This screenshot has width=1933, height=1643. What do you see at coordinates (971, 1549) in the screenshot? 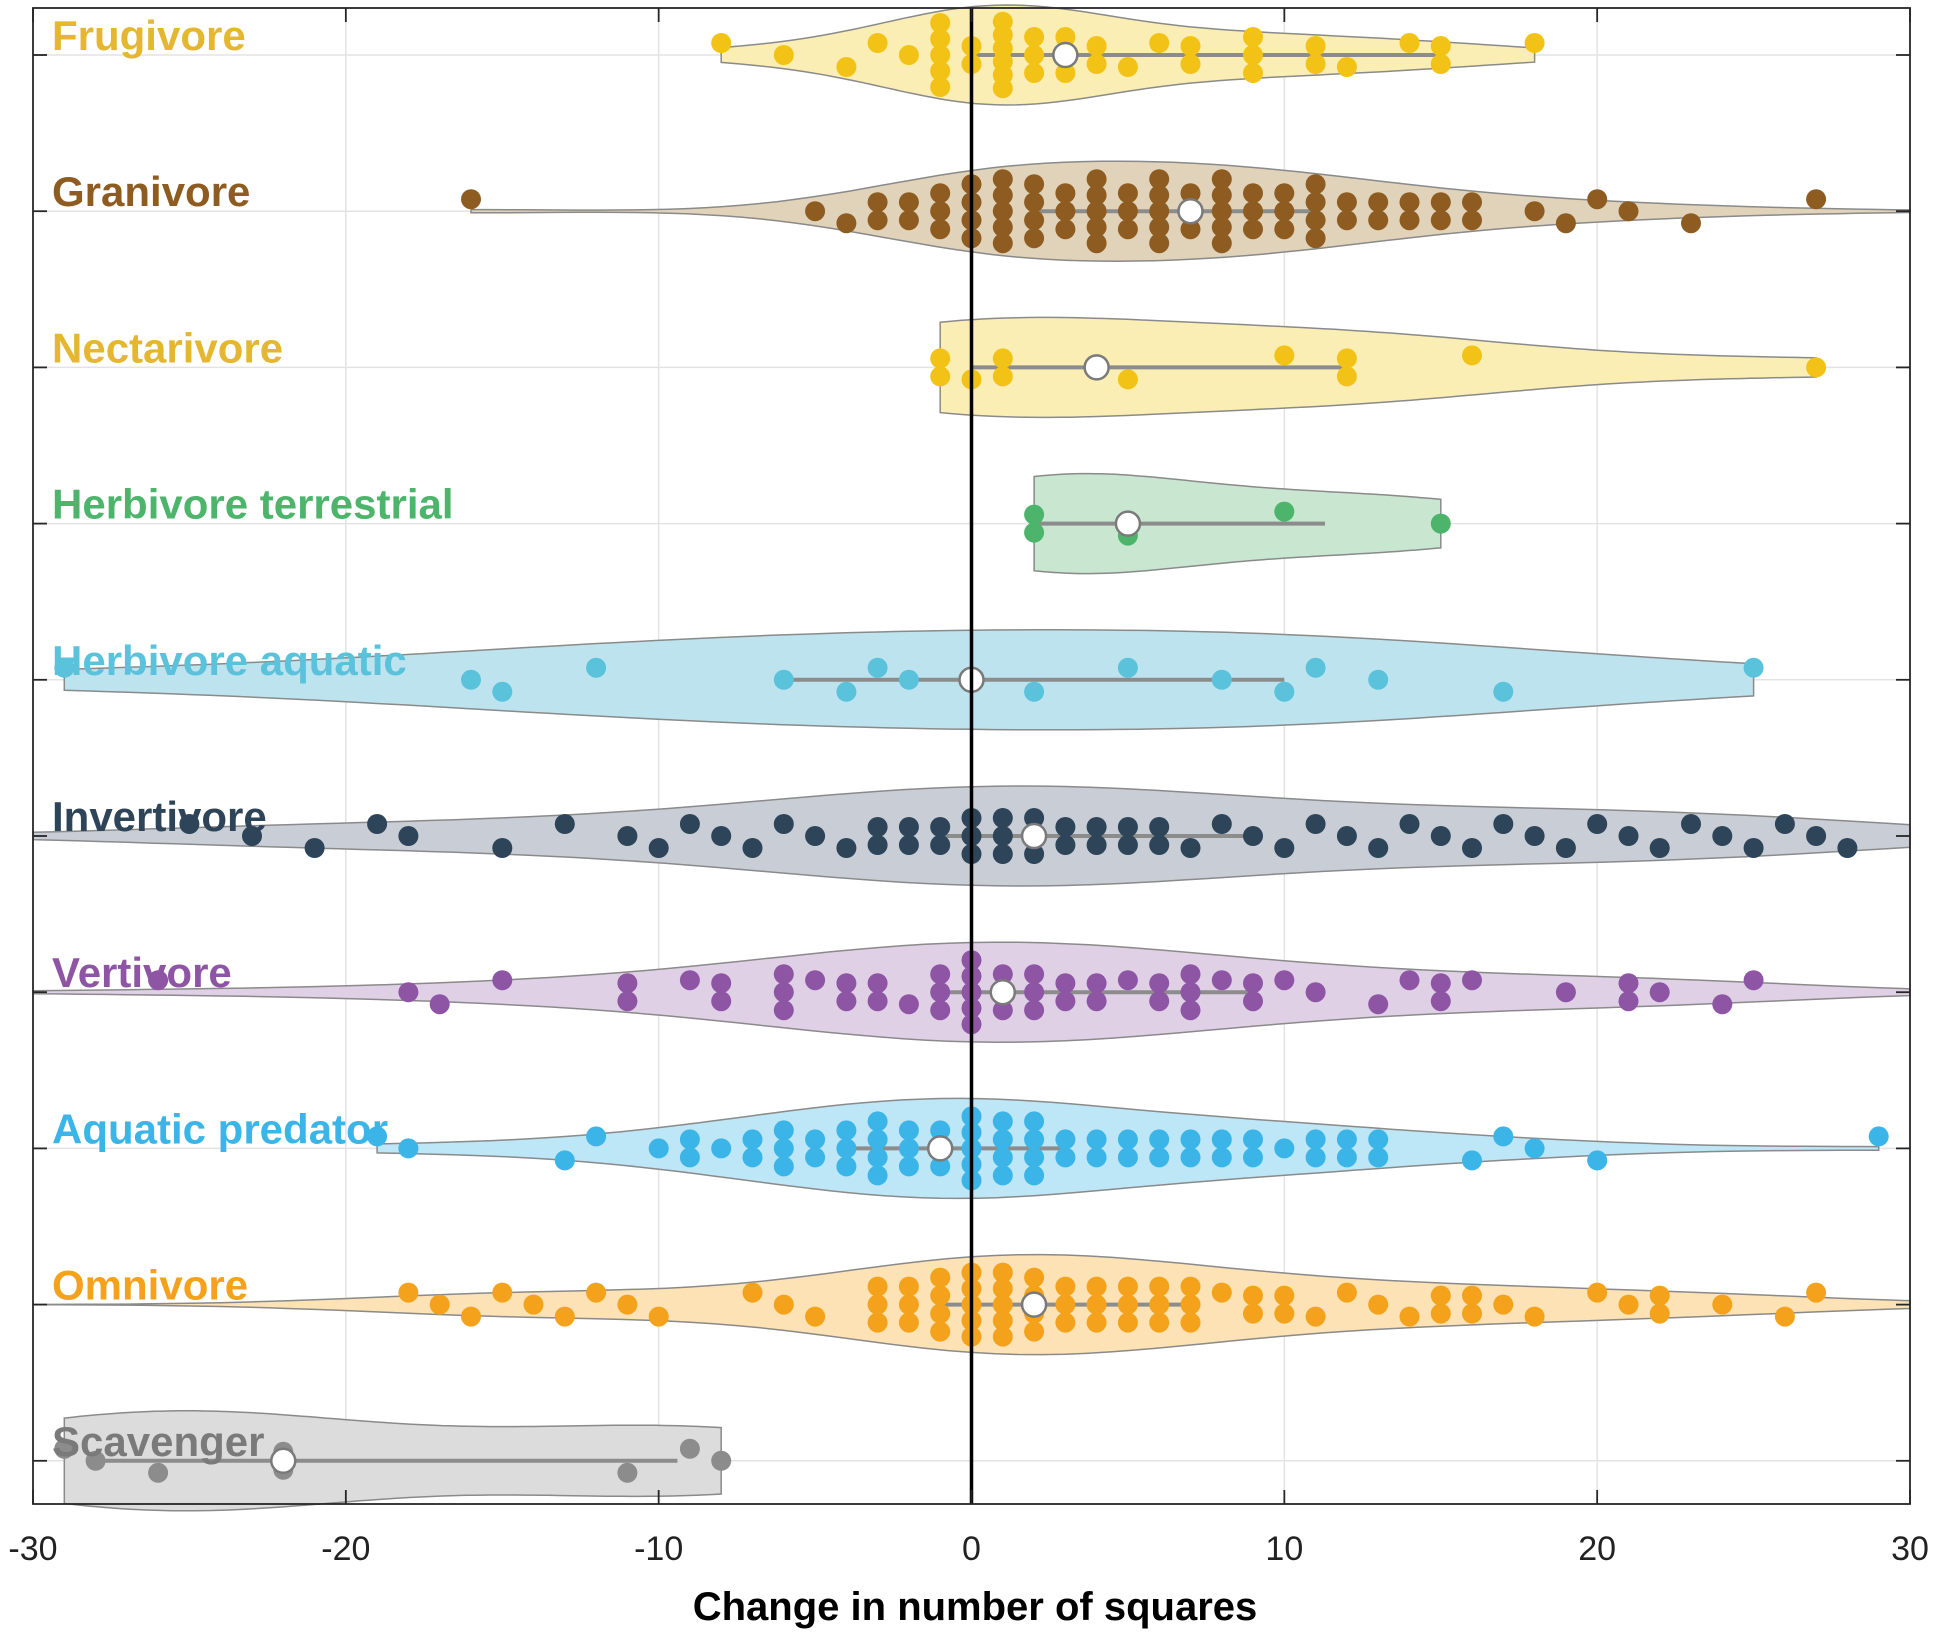
I see `x-tick-label: 0` at bounding box center [971, 1549].